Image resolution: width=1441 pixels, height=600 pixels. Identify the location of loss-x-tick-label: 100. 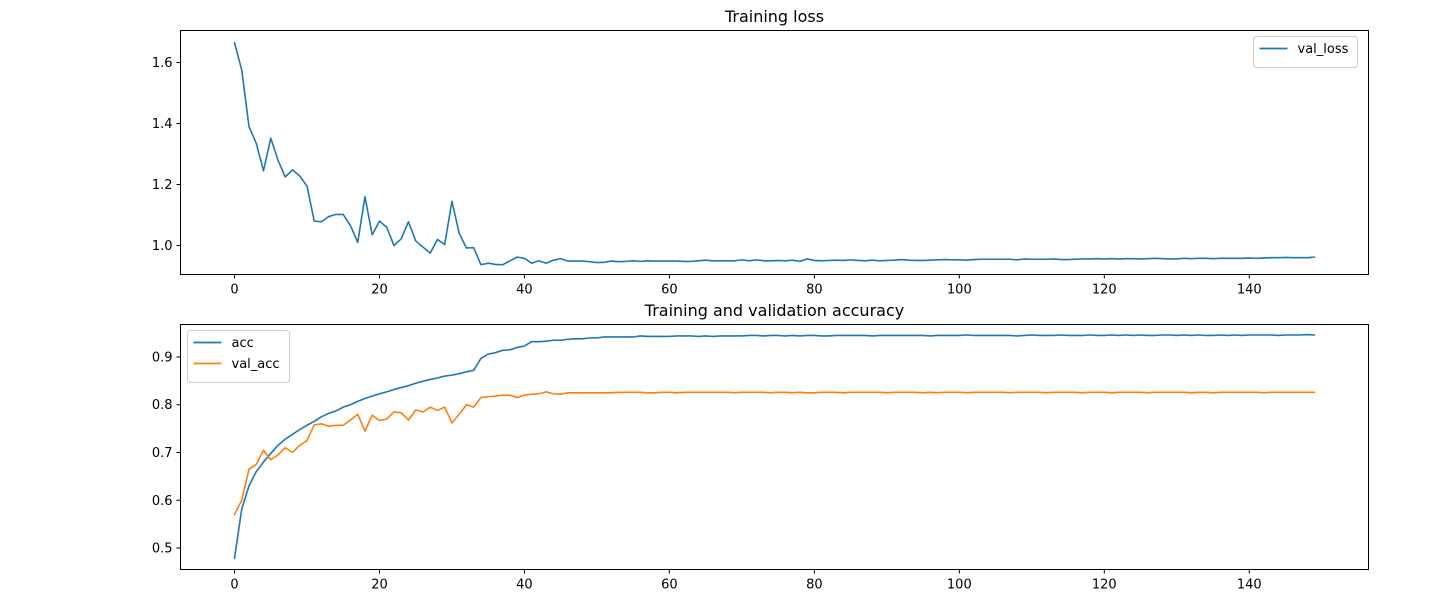
(959, 290).